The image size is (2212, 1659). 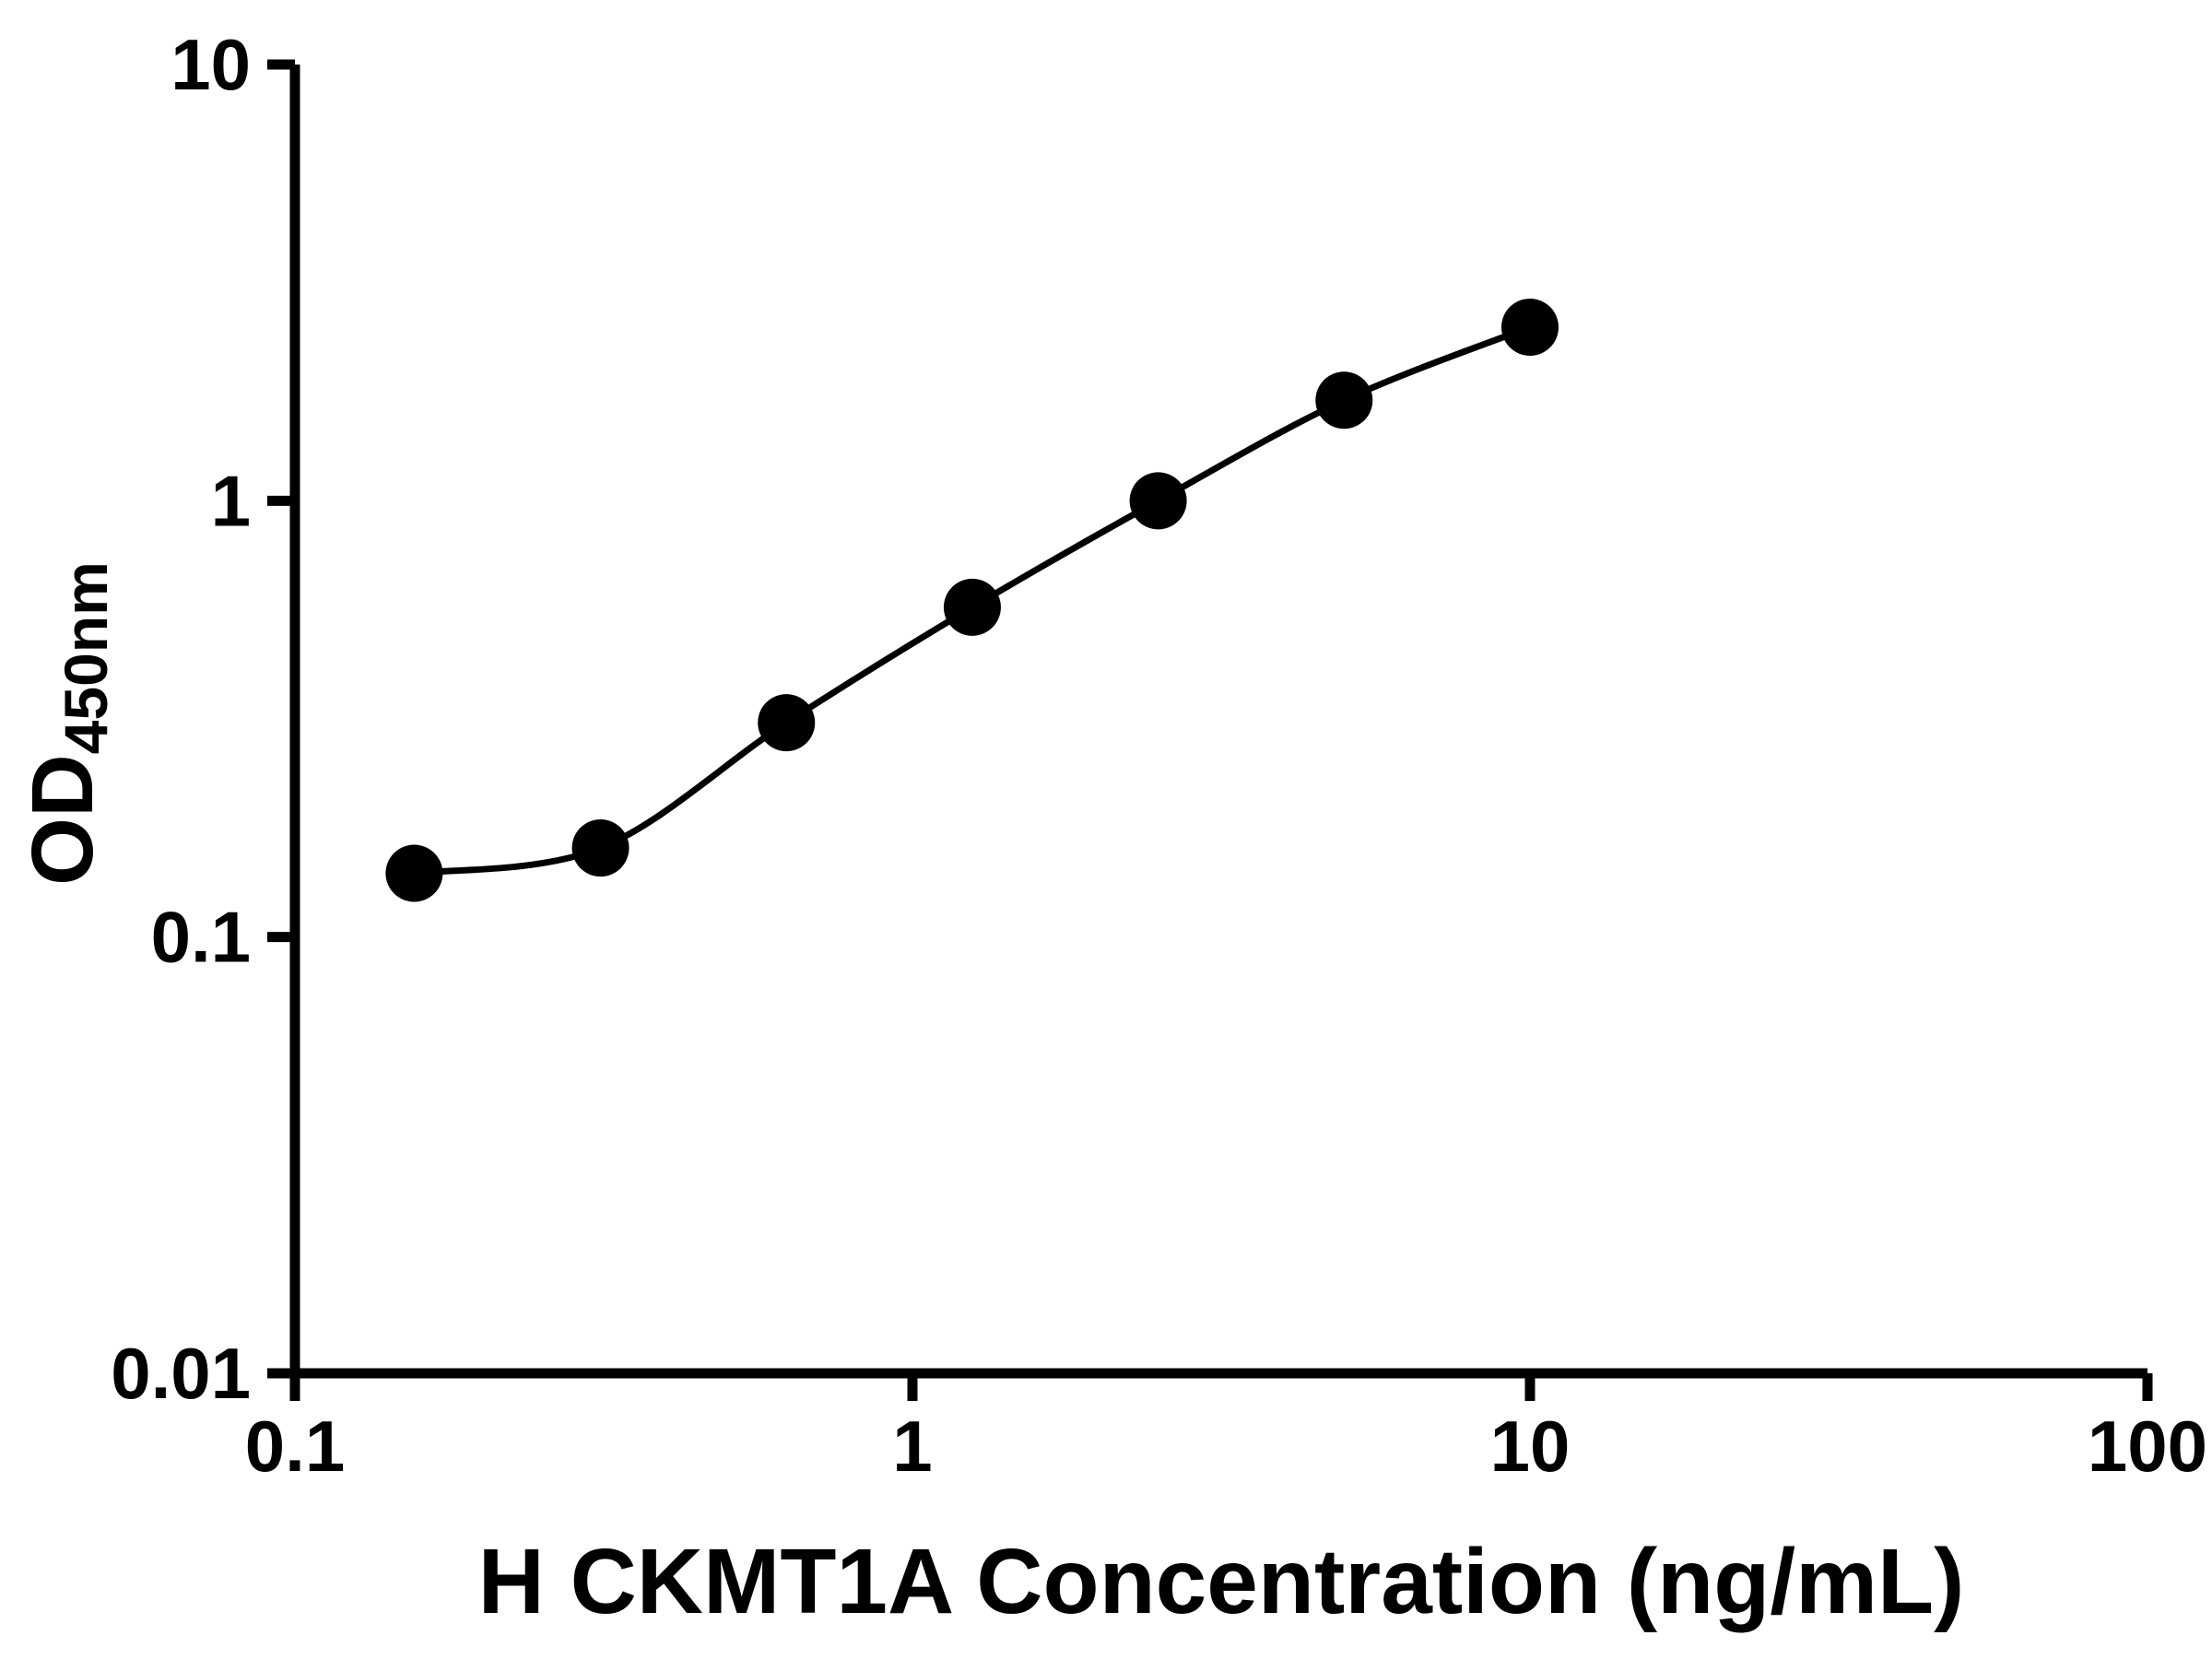 What do you see at coordinates (201, 937) in the screenshot?
I see `y-tick-label: 0.1` at bounding box center [201, 937].